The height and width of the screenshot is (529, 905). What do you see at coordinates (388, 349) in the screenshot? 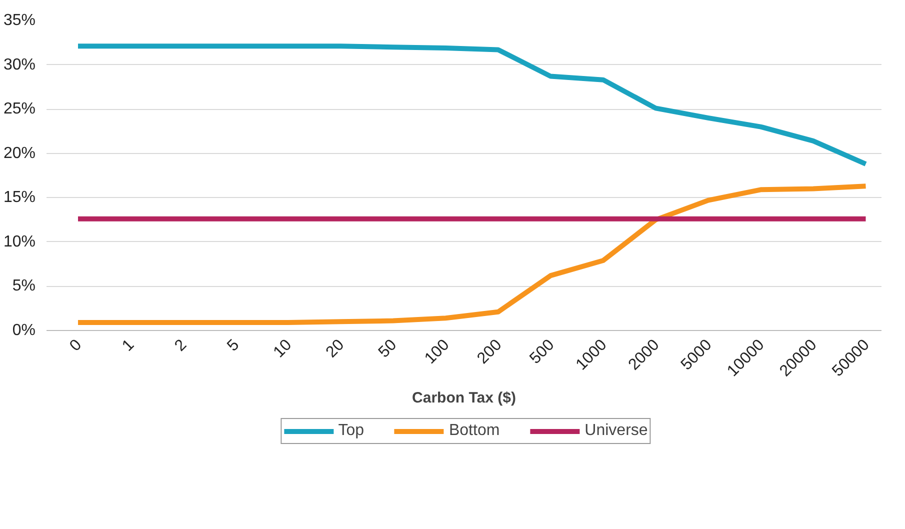
I see `x-tick-label: 50` at bounding box center [388, 349].